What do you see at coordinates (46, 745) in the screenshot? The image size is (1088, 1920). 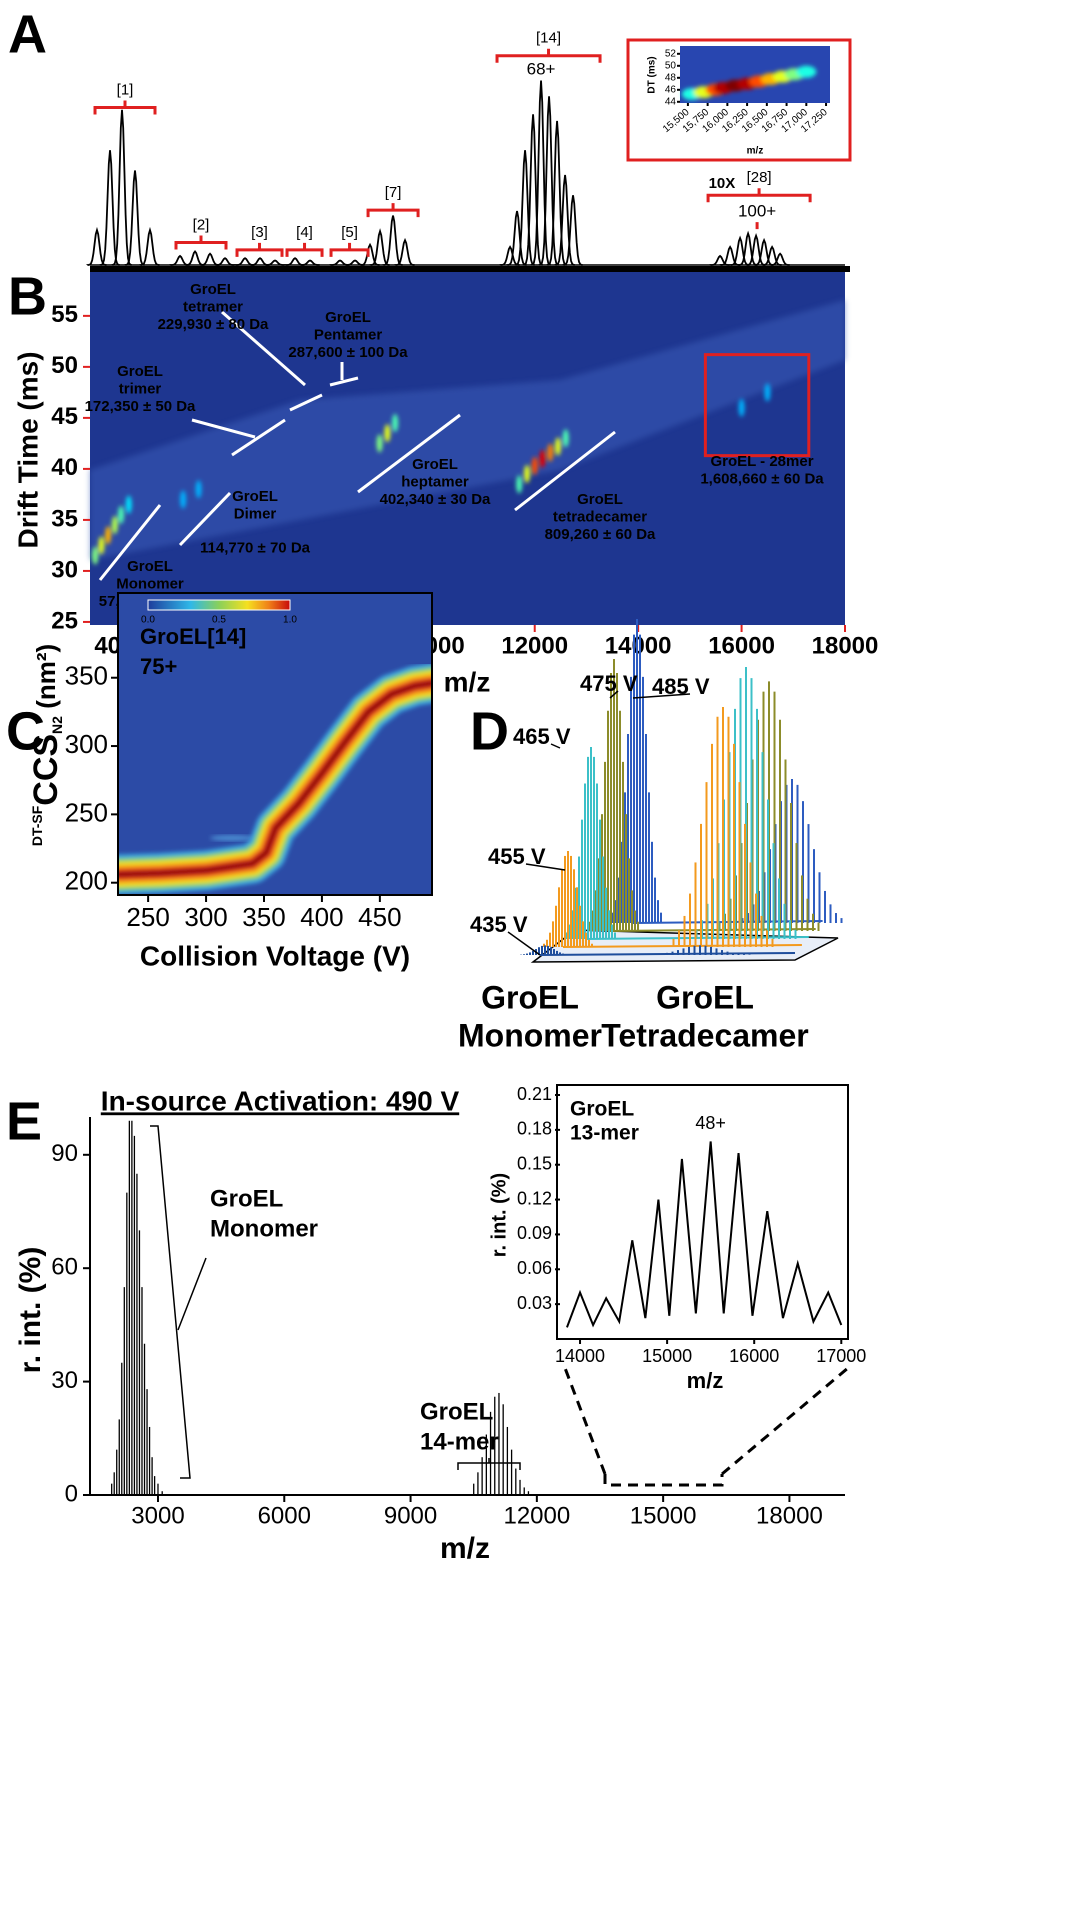 I see `y-axis-label: DT-SFCCSN2 (nm²)` at bounding box center [46, 745].